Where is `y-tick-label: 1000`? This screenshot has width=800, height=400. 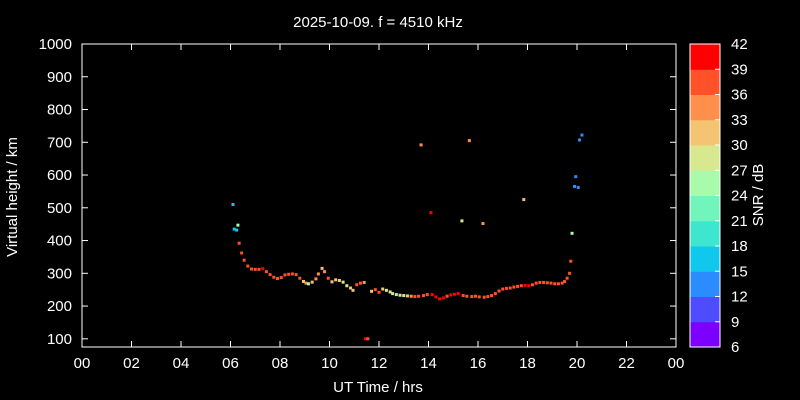
y-tick-label: 1000 is located at coordinates (55, 44).